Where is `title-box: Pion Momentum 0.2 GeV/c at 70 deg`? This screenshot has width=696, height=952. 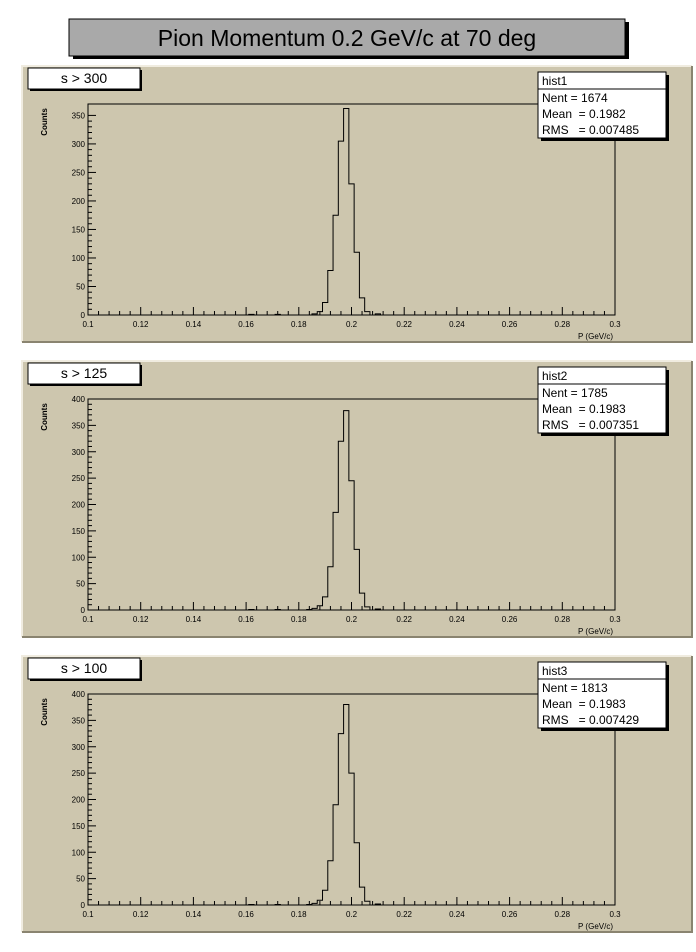
title-box: Pion Momentum 0.2 GeV/c at 70 deg is located at coordinates (348, 38).